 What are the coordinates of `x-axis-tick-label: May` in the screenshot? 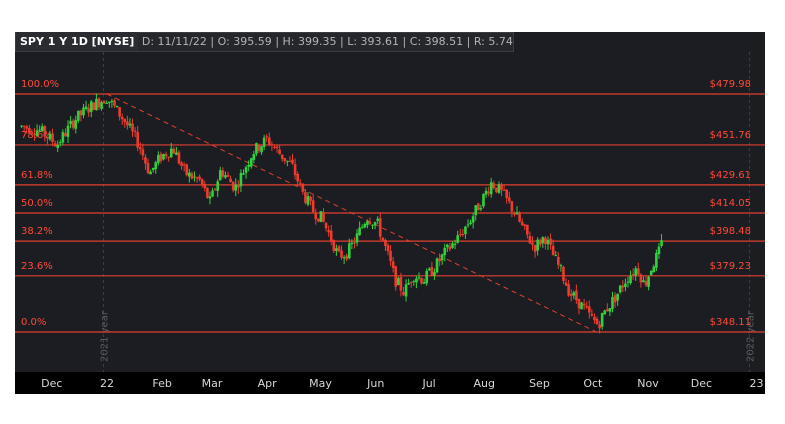 It's located at (320, 383).